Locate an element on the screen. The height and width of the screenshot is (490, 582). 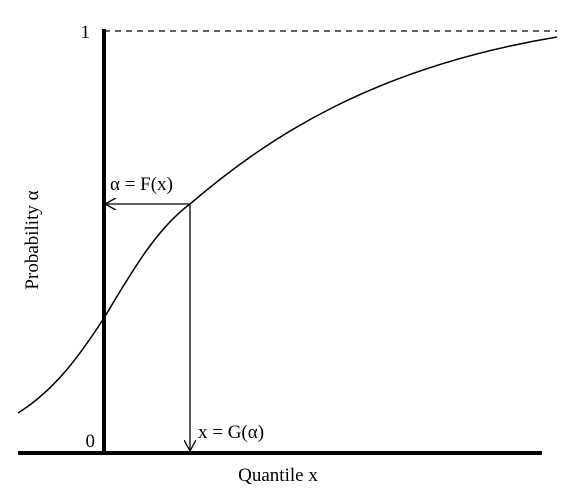
x-axis-label: Quantile x is located at coordinates (278, 475).